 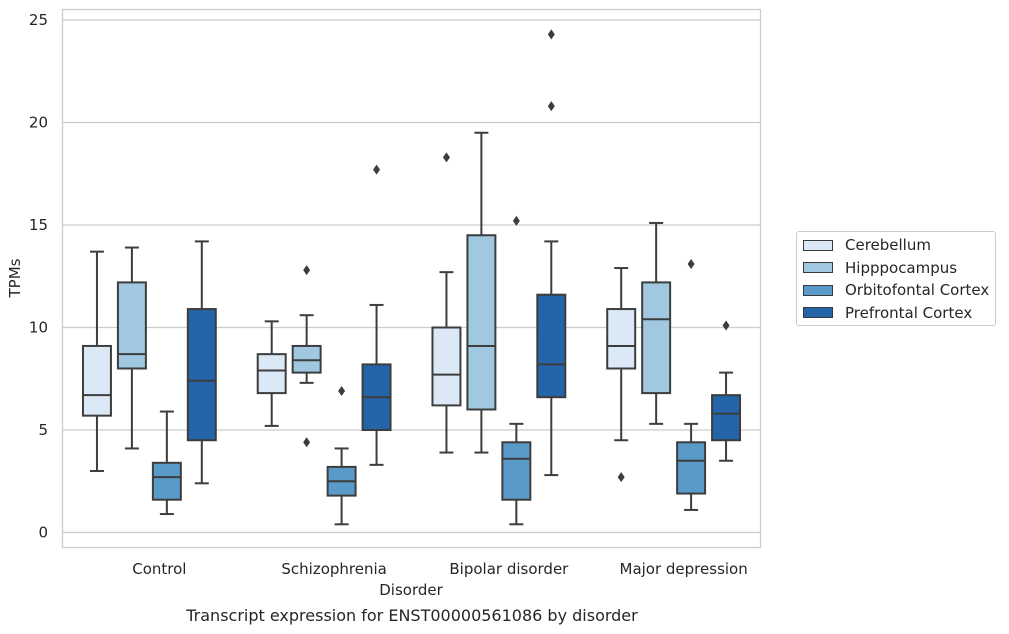 What do you see at coordinates (888, 245) in the screenshot?
I see `legend-label: Cerebellum` at bounding box center [888, 245].